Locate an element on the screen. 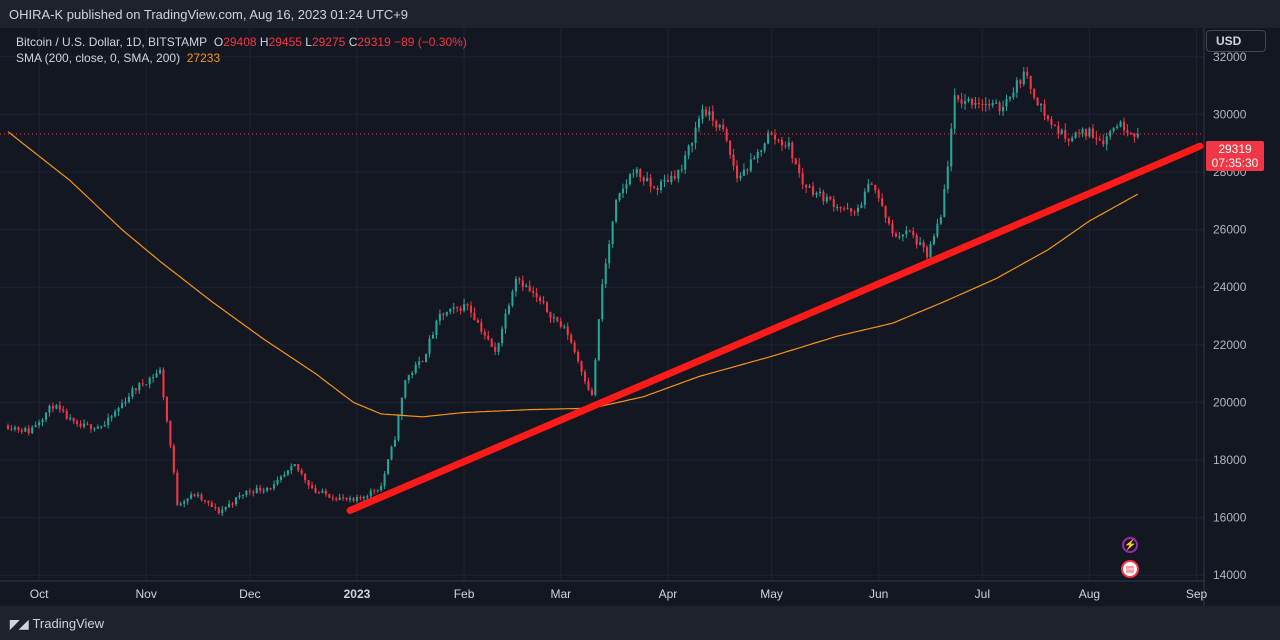 The image size is (1280, 640). brand: ◤◢ TradingView is located at coordinates (57, 623).